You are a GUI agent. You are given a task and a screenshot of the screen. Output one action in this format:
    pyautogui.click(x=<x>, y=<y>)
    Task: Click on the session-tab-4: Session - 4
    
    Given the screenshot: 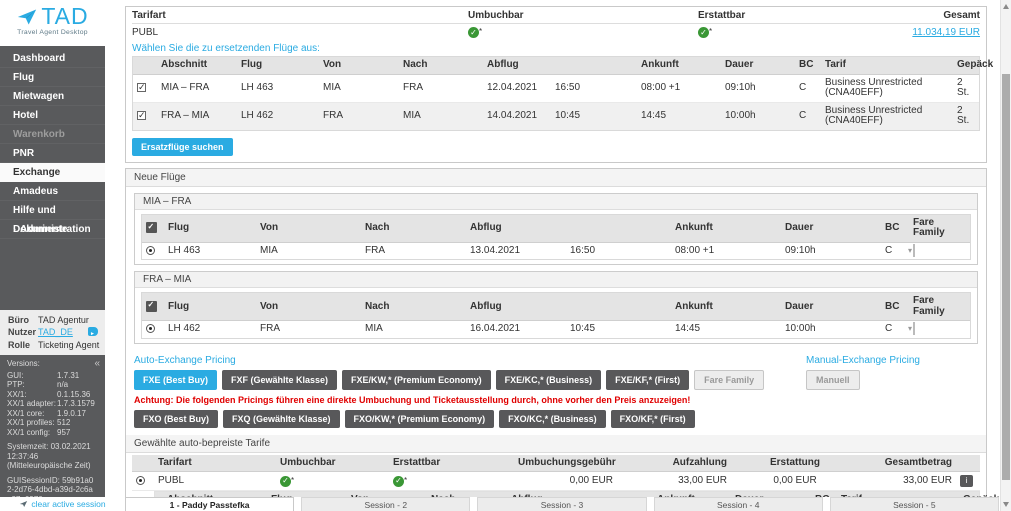 What is the action you would take?
    pyautogui.click(x=738, y=504)
    